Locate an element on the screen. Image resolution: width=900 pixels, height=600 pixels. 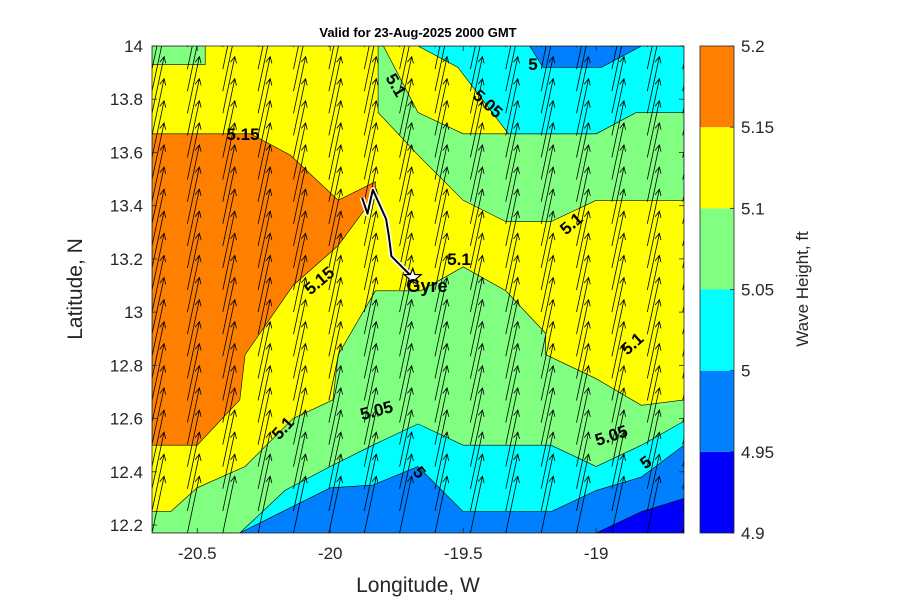
contour-region is located at coordinates (461, 488).